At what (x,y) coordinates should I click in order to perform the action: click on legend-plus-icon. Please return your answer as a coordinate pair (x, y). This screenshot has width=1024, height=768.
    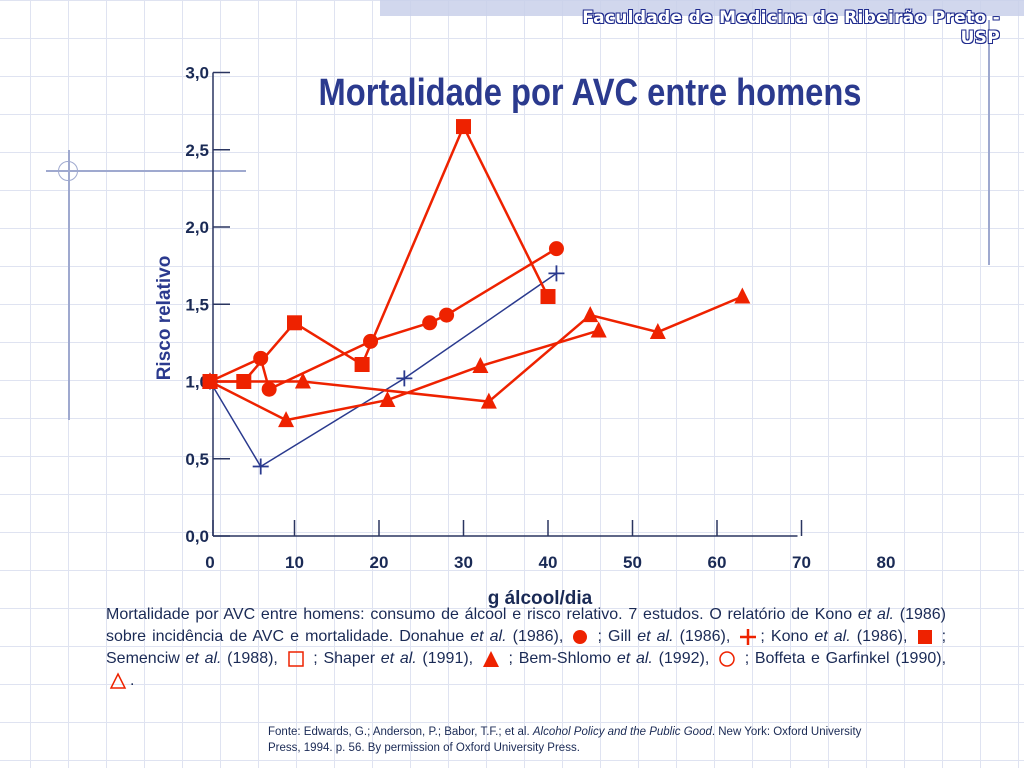
    Looking at the image, I should click on (748, 636).